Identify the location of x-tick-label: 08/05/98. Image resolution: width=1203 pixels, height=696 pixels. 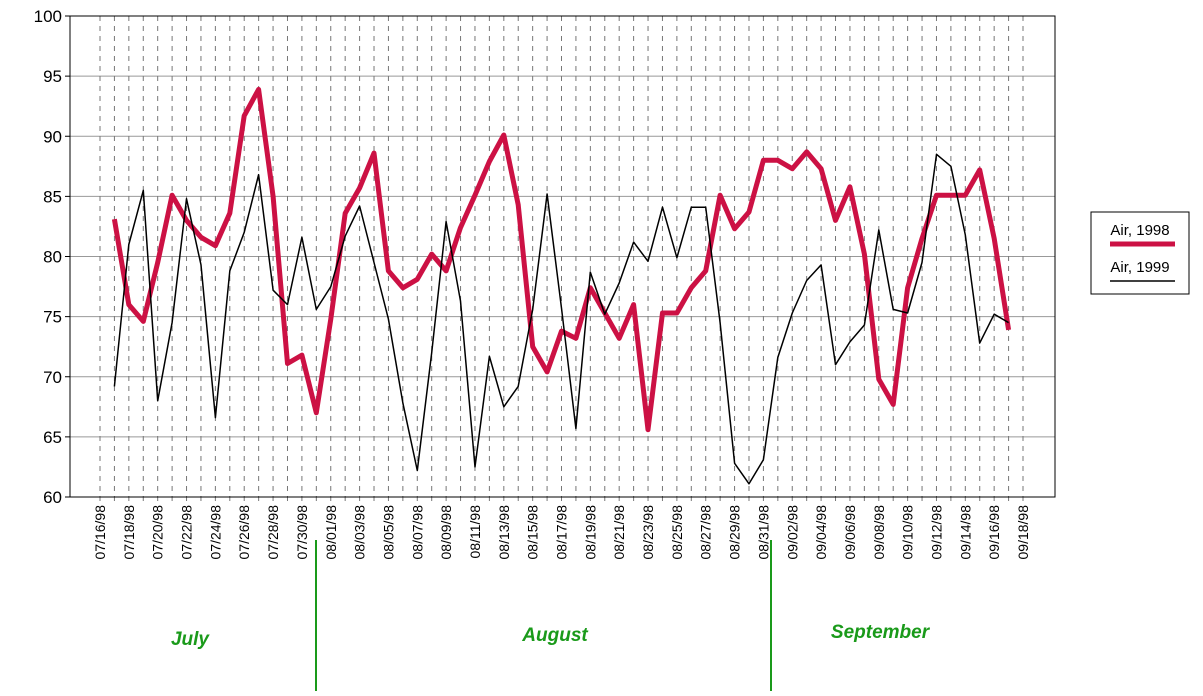
(388, 532).